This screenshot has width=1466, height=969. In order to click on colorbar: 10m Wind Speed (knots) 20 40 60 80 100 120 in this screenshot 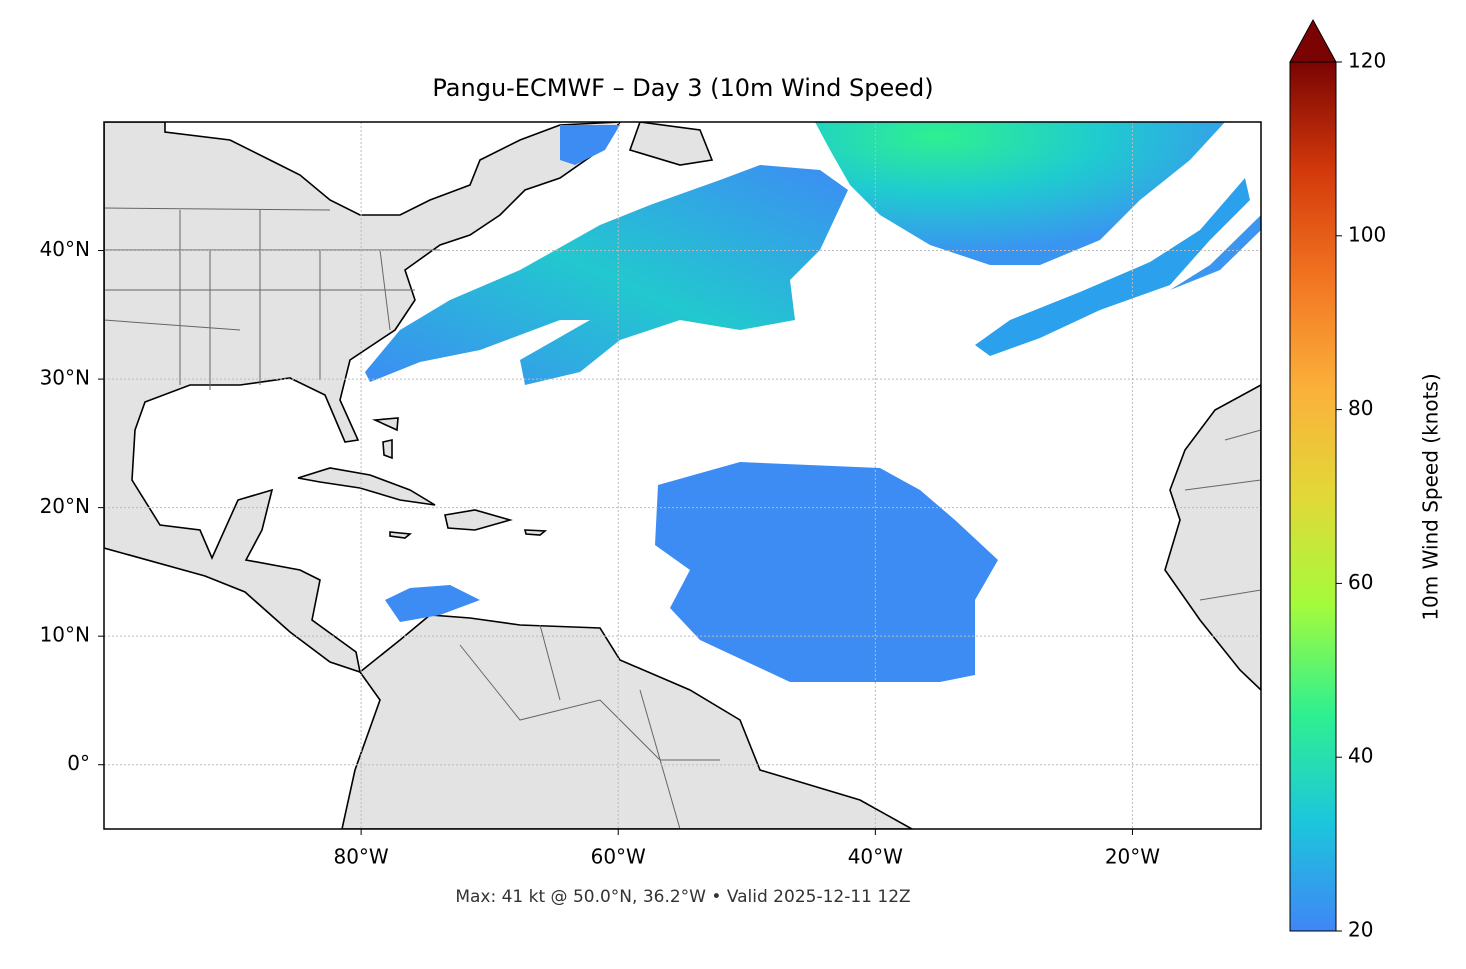, I will do `click(1366, 480)`.